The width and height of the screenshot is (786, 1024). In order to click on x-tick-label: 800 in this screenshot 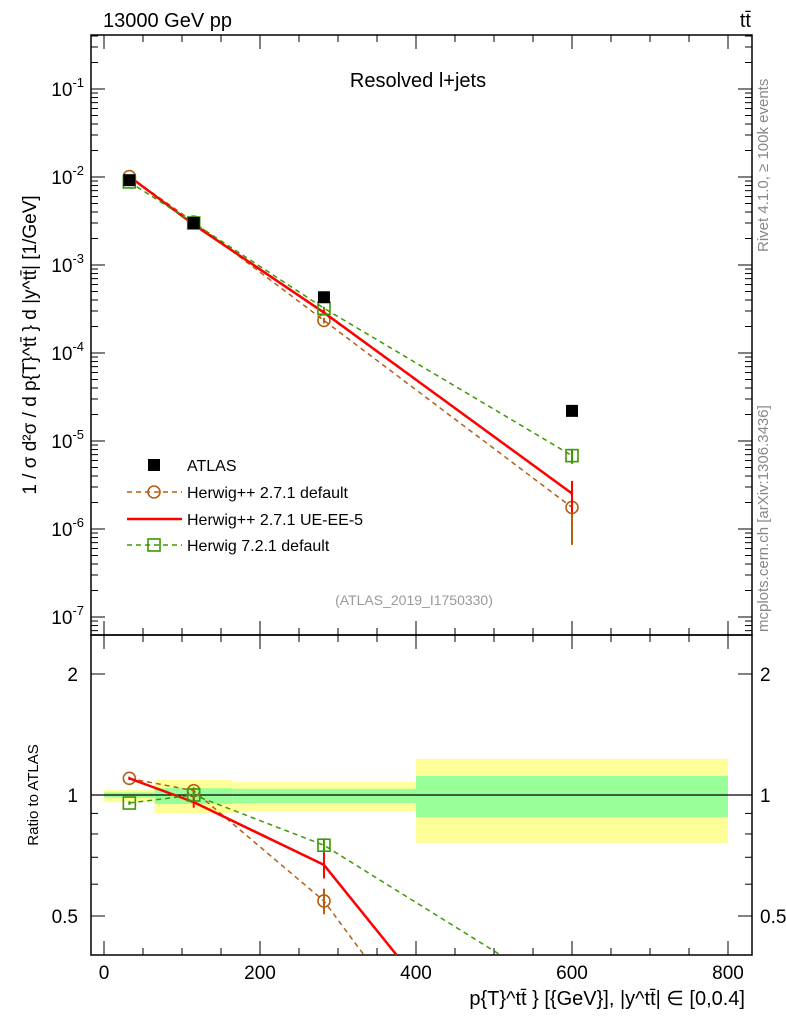, I will do `click(728, 973)`.